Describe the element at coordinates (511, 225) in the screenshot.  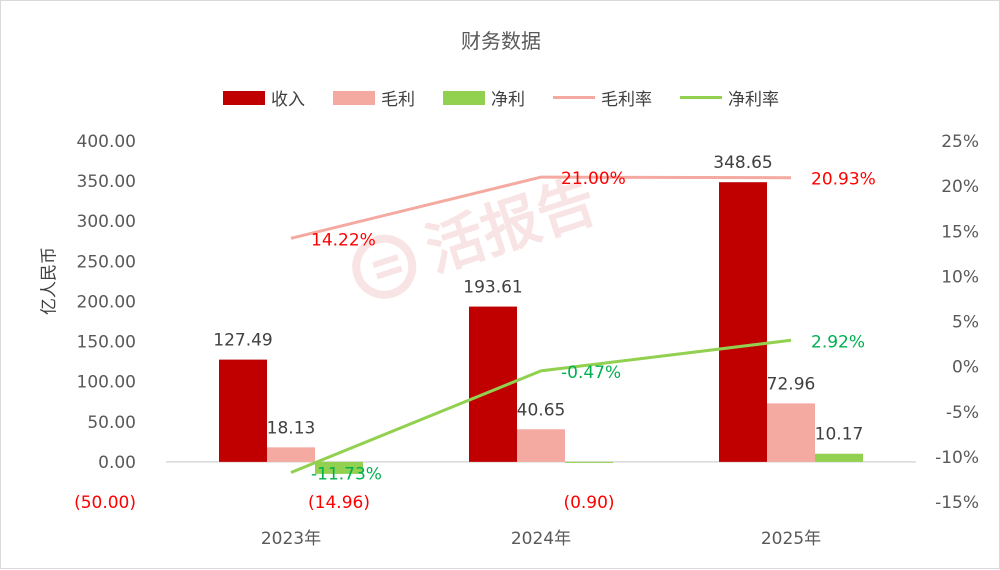
I see `svg-text: 活报告` at that location.